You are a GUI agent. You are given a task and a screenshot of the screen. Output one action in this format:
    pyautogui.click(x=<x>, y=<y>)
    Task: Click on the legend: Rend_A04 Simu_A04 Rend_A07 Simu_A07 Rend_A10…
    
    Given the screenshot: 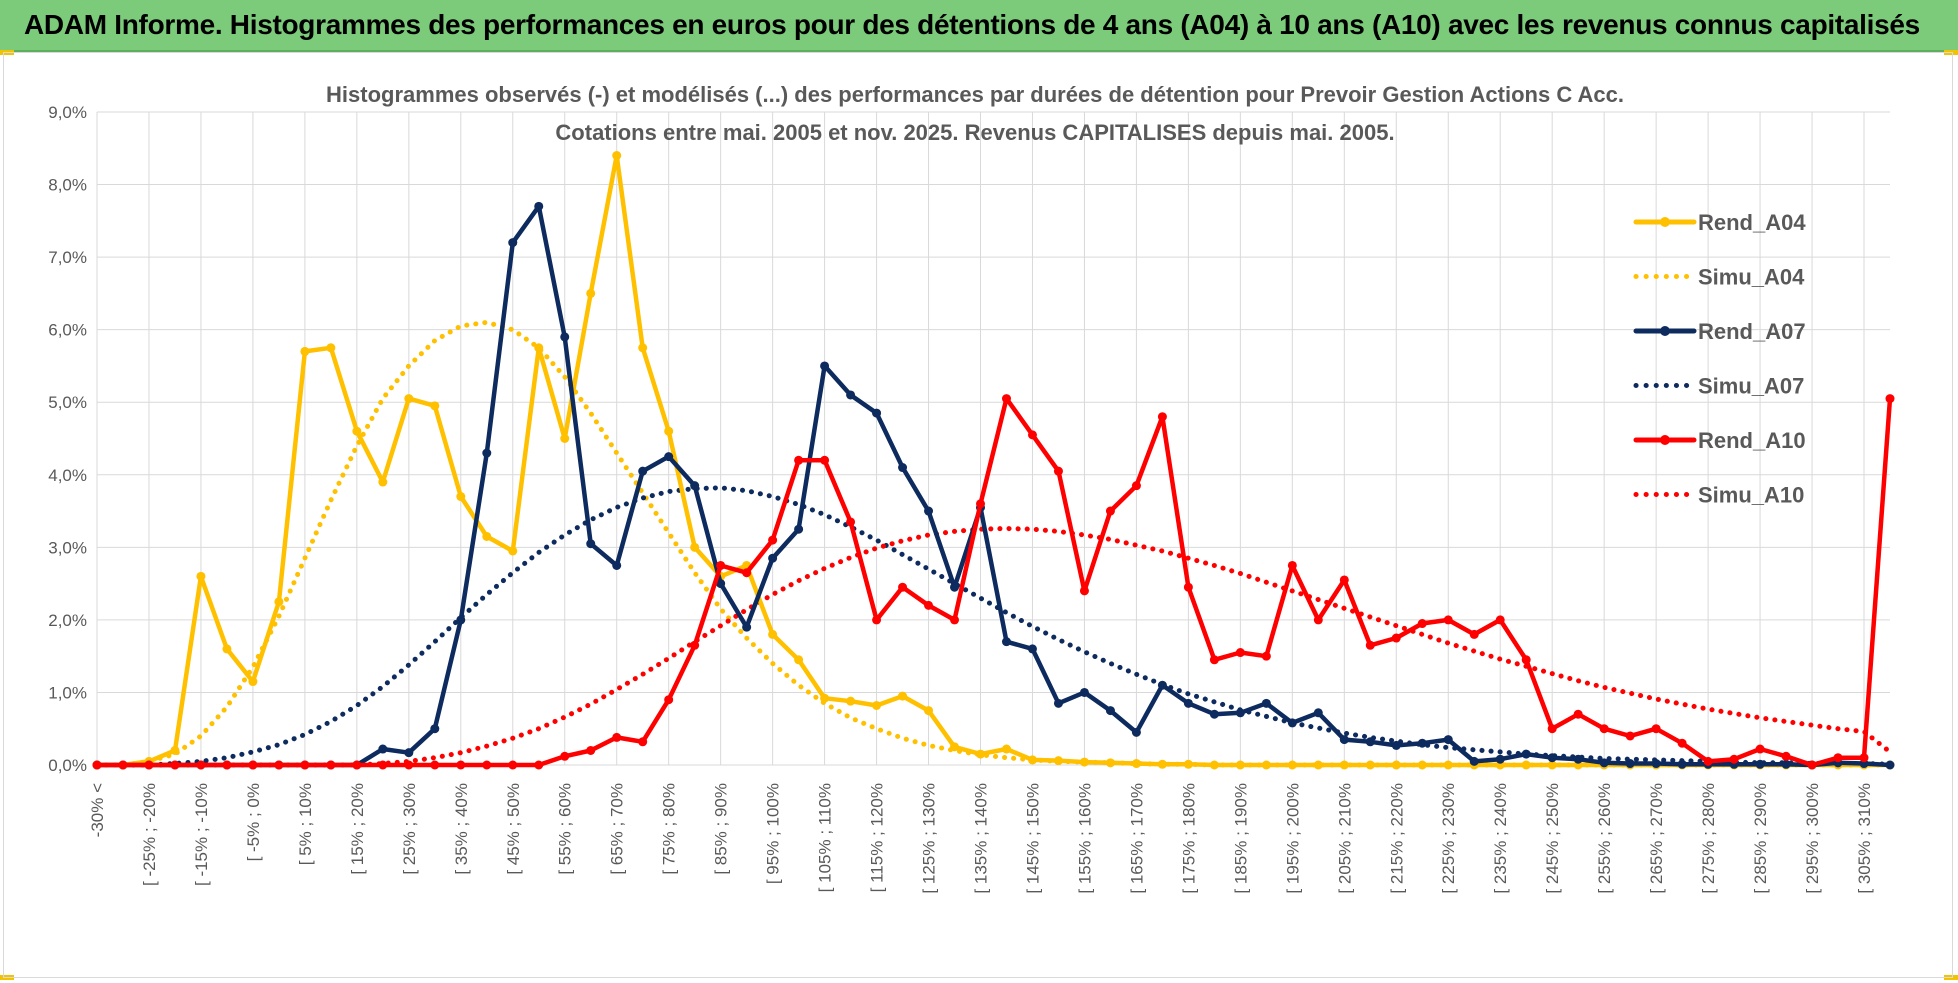 What is the action you would take?
    pyautogui.click(x=1719, y=359)
    